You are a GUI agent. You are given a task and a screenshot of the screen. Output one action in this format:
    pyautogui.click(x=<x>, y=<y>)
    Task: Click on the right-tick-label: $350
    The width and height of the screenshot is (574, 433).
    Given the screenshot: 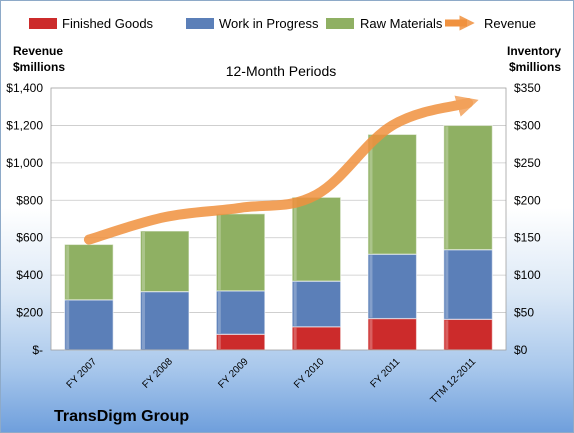 What is the action you would take?
    pyautogui.click(x=527, y=88)
    